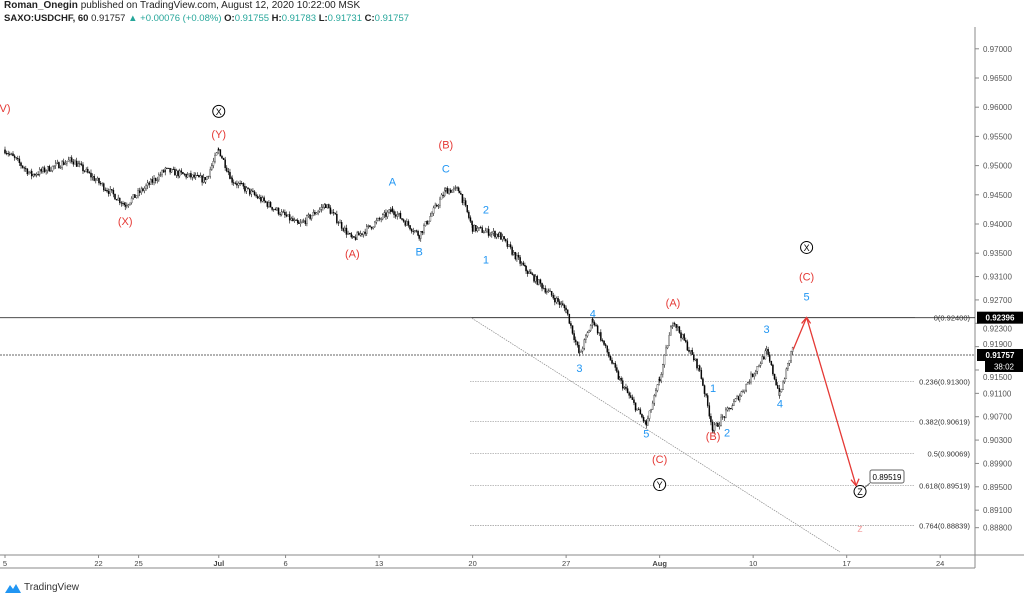  What do you see at coordinates (997, 487) in the screenshot?
I see `y-tick-label: 0.89500` at bounding box center [997, 487].